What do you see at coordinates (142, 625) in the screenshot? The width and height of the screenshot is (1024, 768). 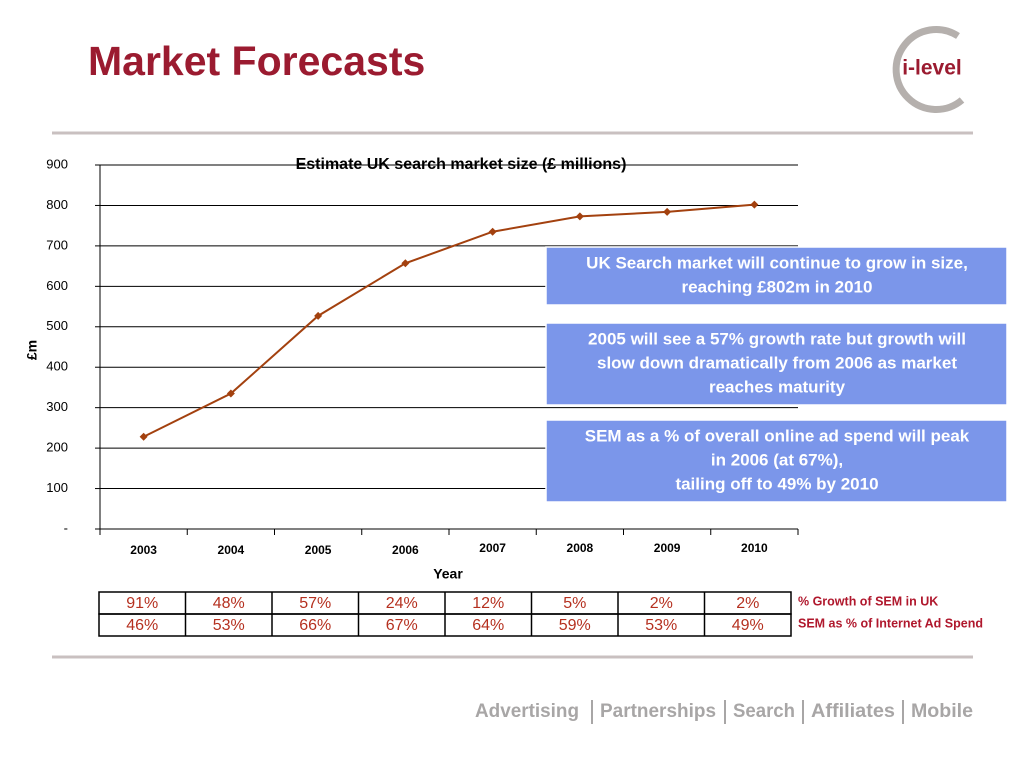 I see `table-cell: 46%` at bounding box center [142, 625].